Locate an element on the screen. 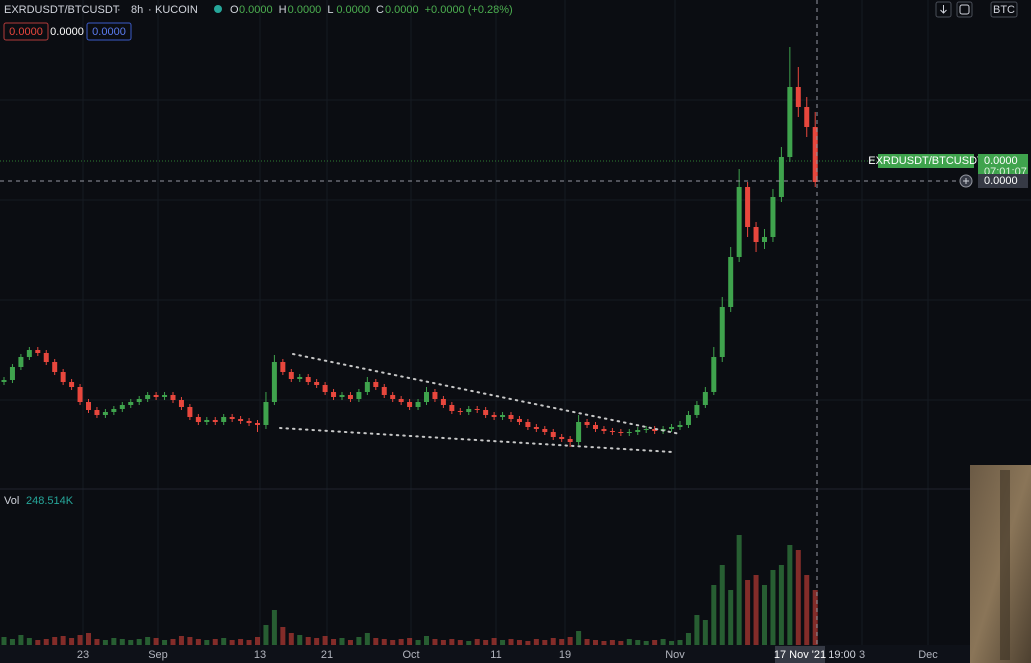 The height and width of the screenshot is (663, 1031). time-label: Dec is located at coordinates (928, 655).